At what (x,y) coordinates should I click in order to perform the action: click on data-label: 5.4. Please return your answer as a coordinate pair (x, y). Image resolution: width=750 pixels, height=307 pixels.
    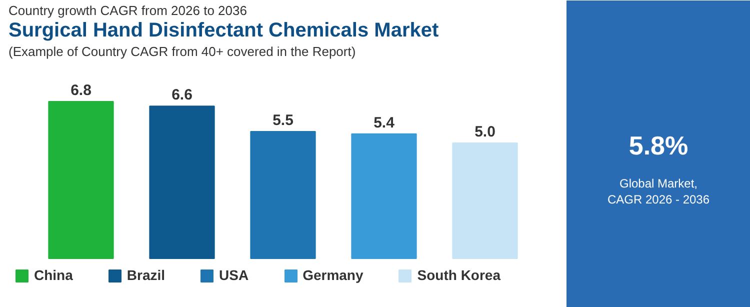
    Looking at the image, I should click on (385, 123).